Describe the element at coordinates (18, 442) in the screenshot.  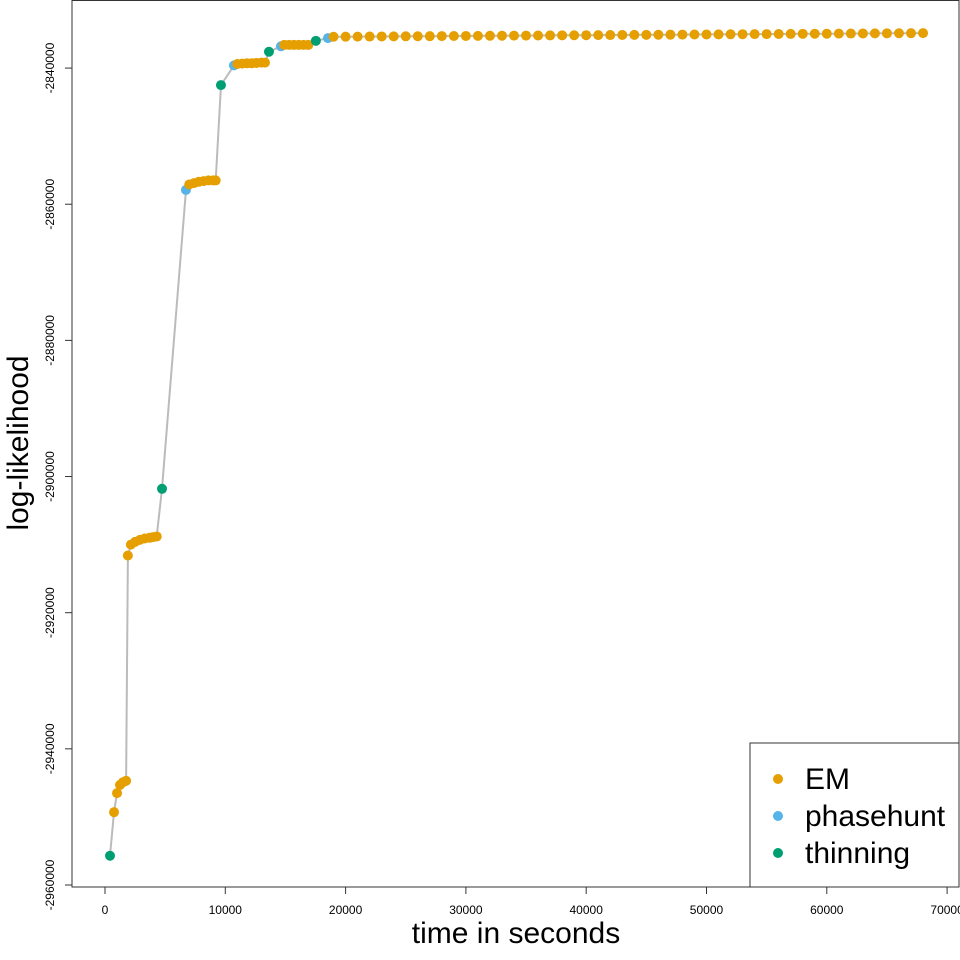
I see `y-axis-label: log-likelihood` at that location.